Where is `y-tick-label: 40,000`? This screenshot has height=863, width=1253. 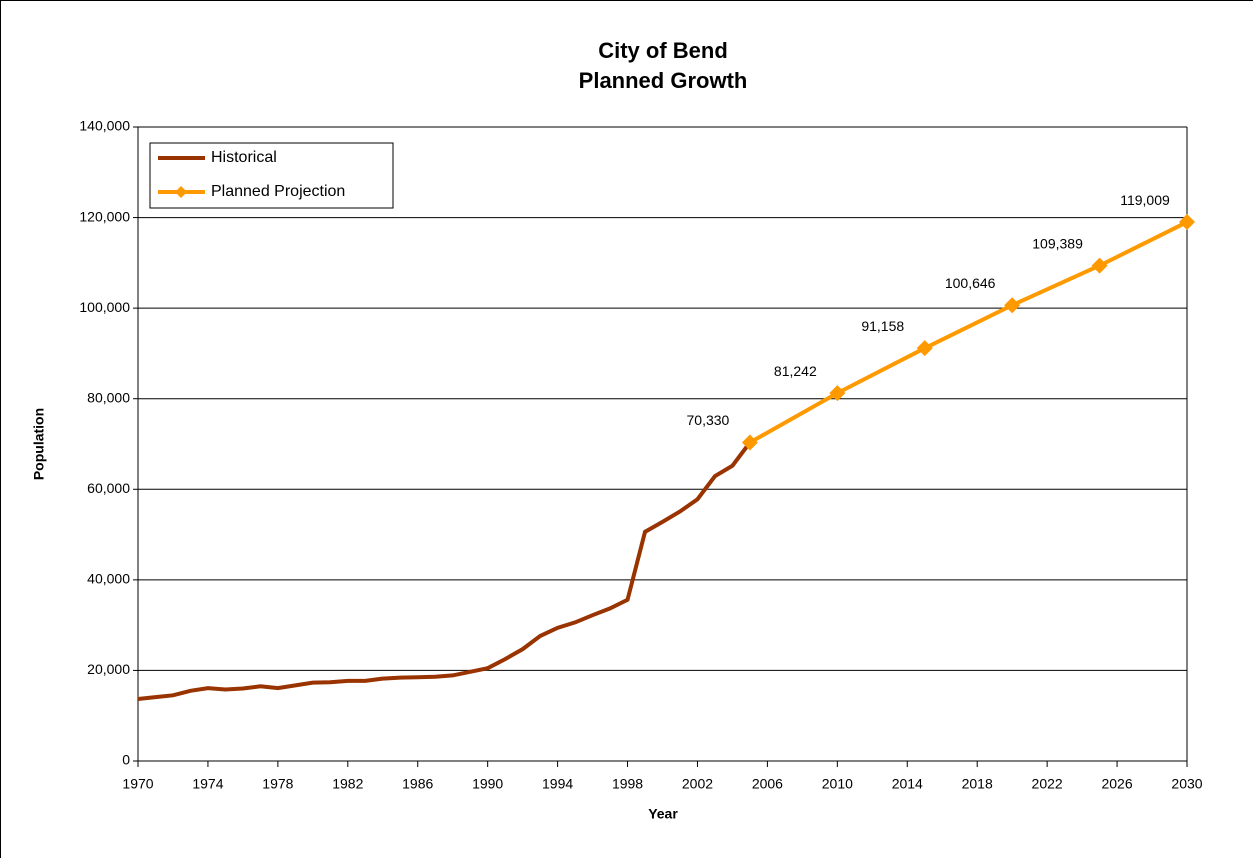
y-tick-label: 40,000 is located at coordinates (108, 579).